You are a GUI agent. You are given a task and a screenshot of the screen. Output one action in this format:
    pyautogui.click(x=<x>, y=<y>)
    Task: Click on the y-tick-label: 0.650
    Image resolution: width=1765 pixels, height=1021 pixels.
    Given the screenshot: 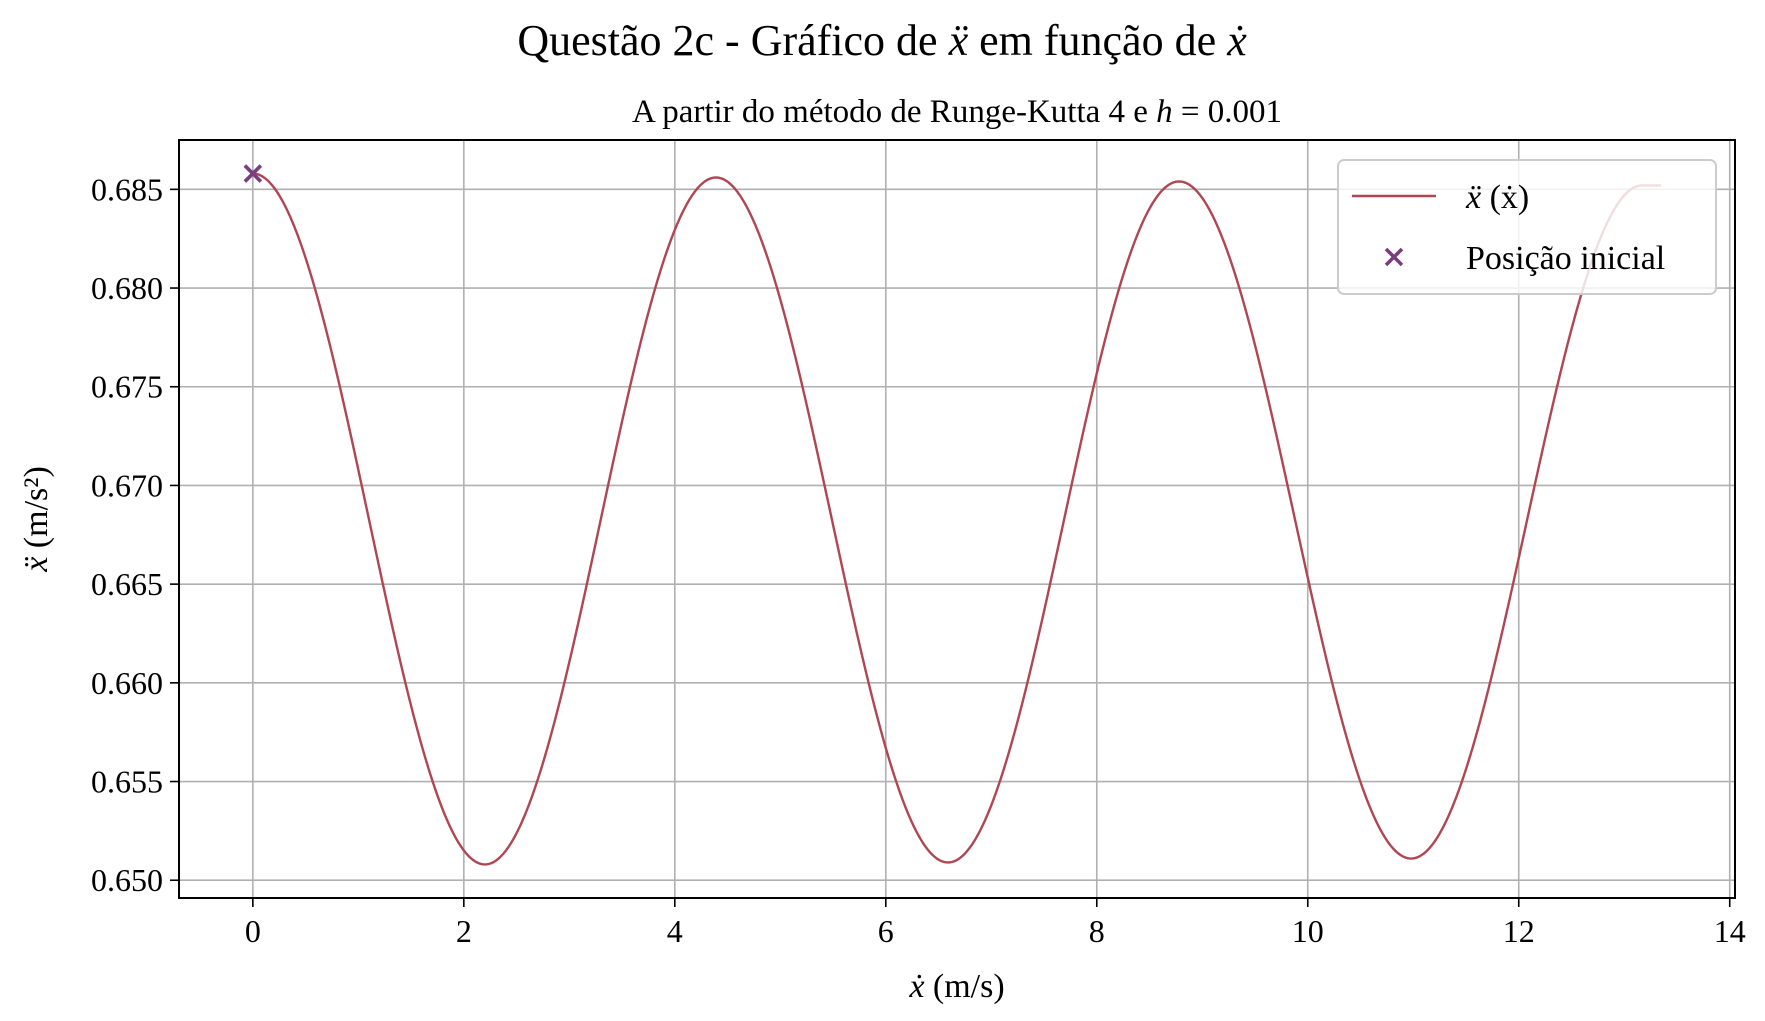 What is the action you would take?
    pyautogui.click(x=127, y=880)
    